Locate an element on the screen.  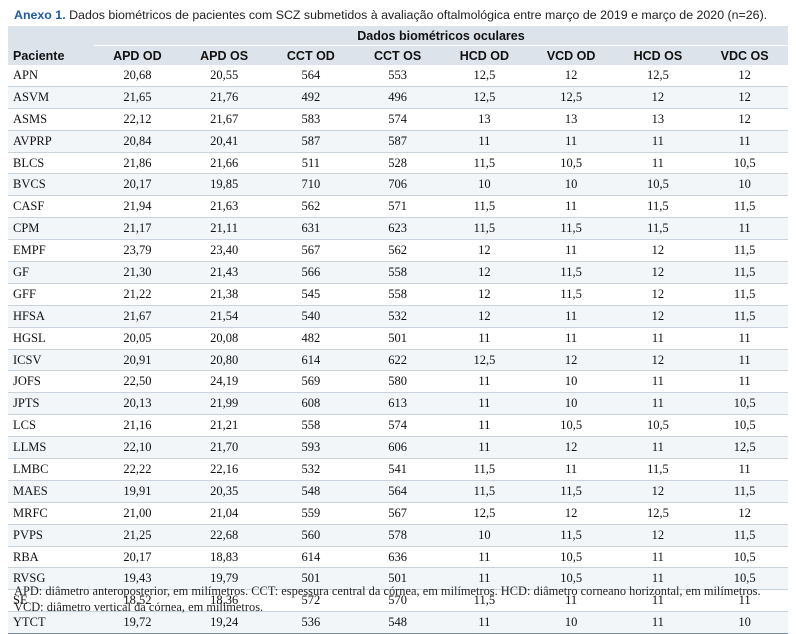
table-cell: 566 is located at coordinates (311, 272).